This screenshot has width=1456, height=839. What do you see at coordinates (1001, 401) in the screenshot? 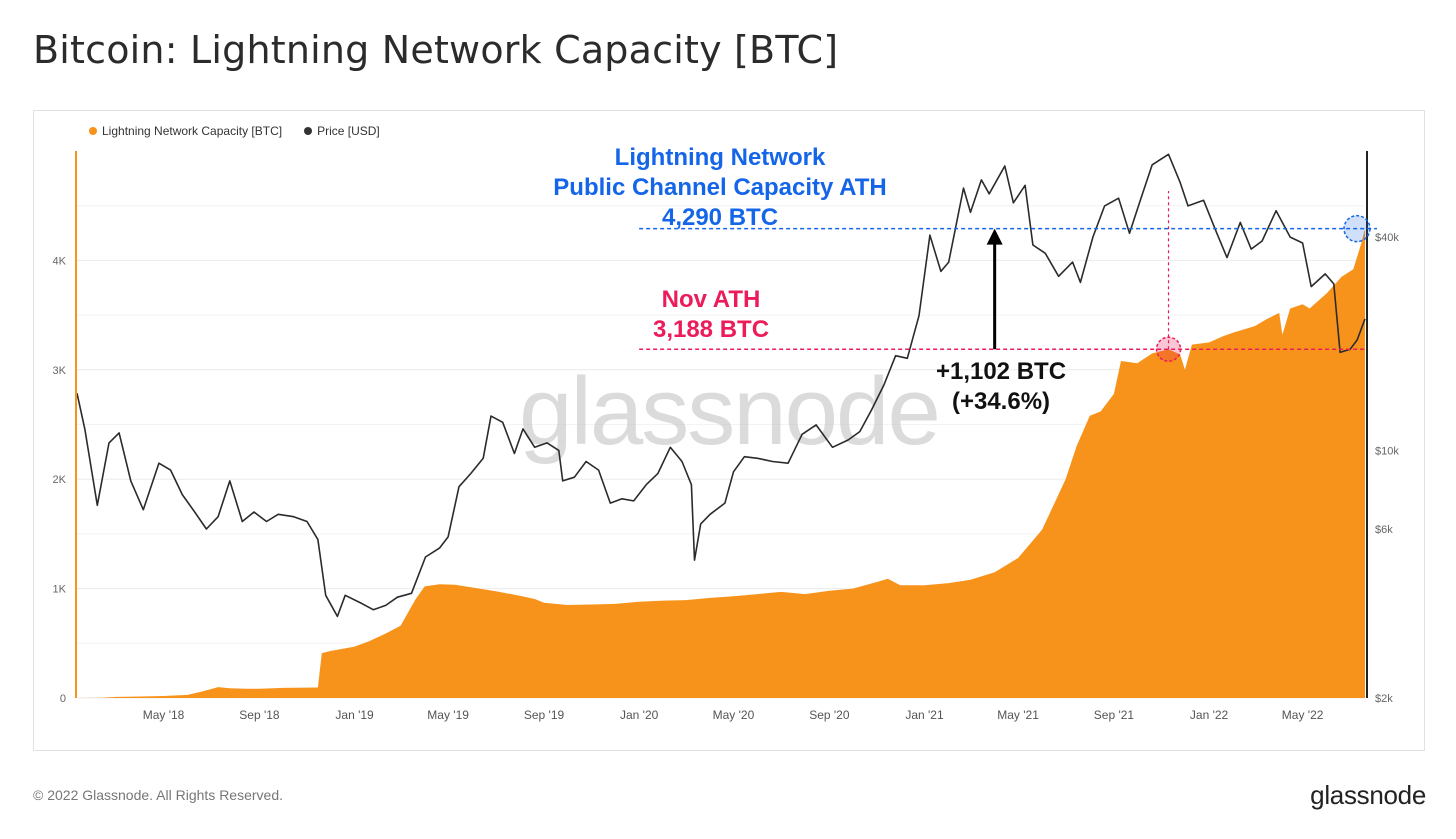
I see `difference-annotation-text: (+34.6%)` at bounding box center [1001, 401].